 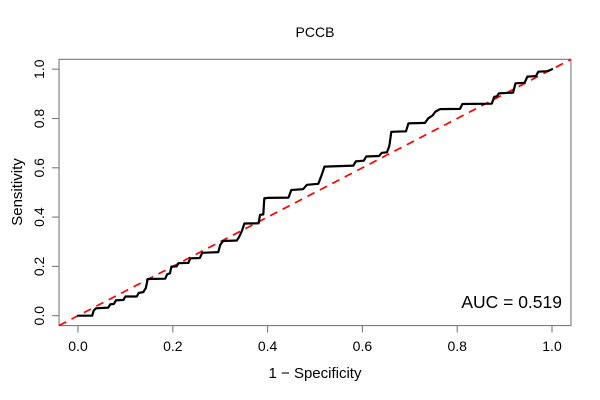 I want to click on auc-annotation: AUC = 0.519, so click(x=511, y=302).